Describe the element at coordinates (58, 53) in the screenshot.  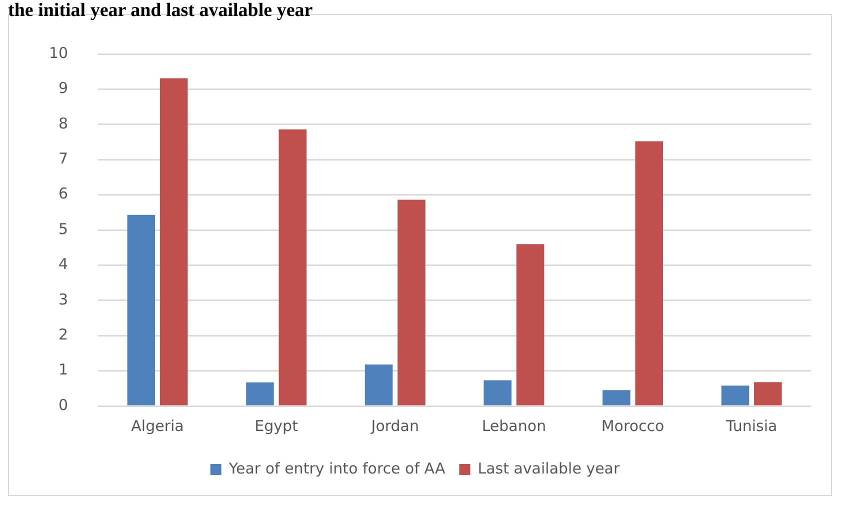
I see `y-tick-label: 10` at that location.